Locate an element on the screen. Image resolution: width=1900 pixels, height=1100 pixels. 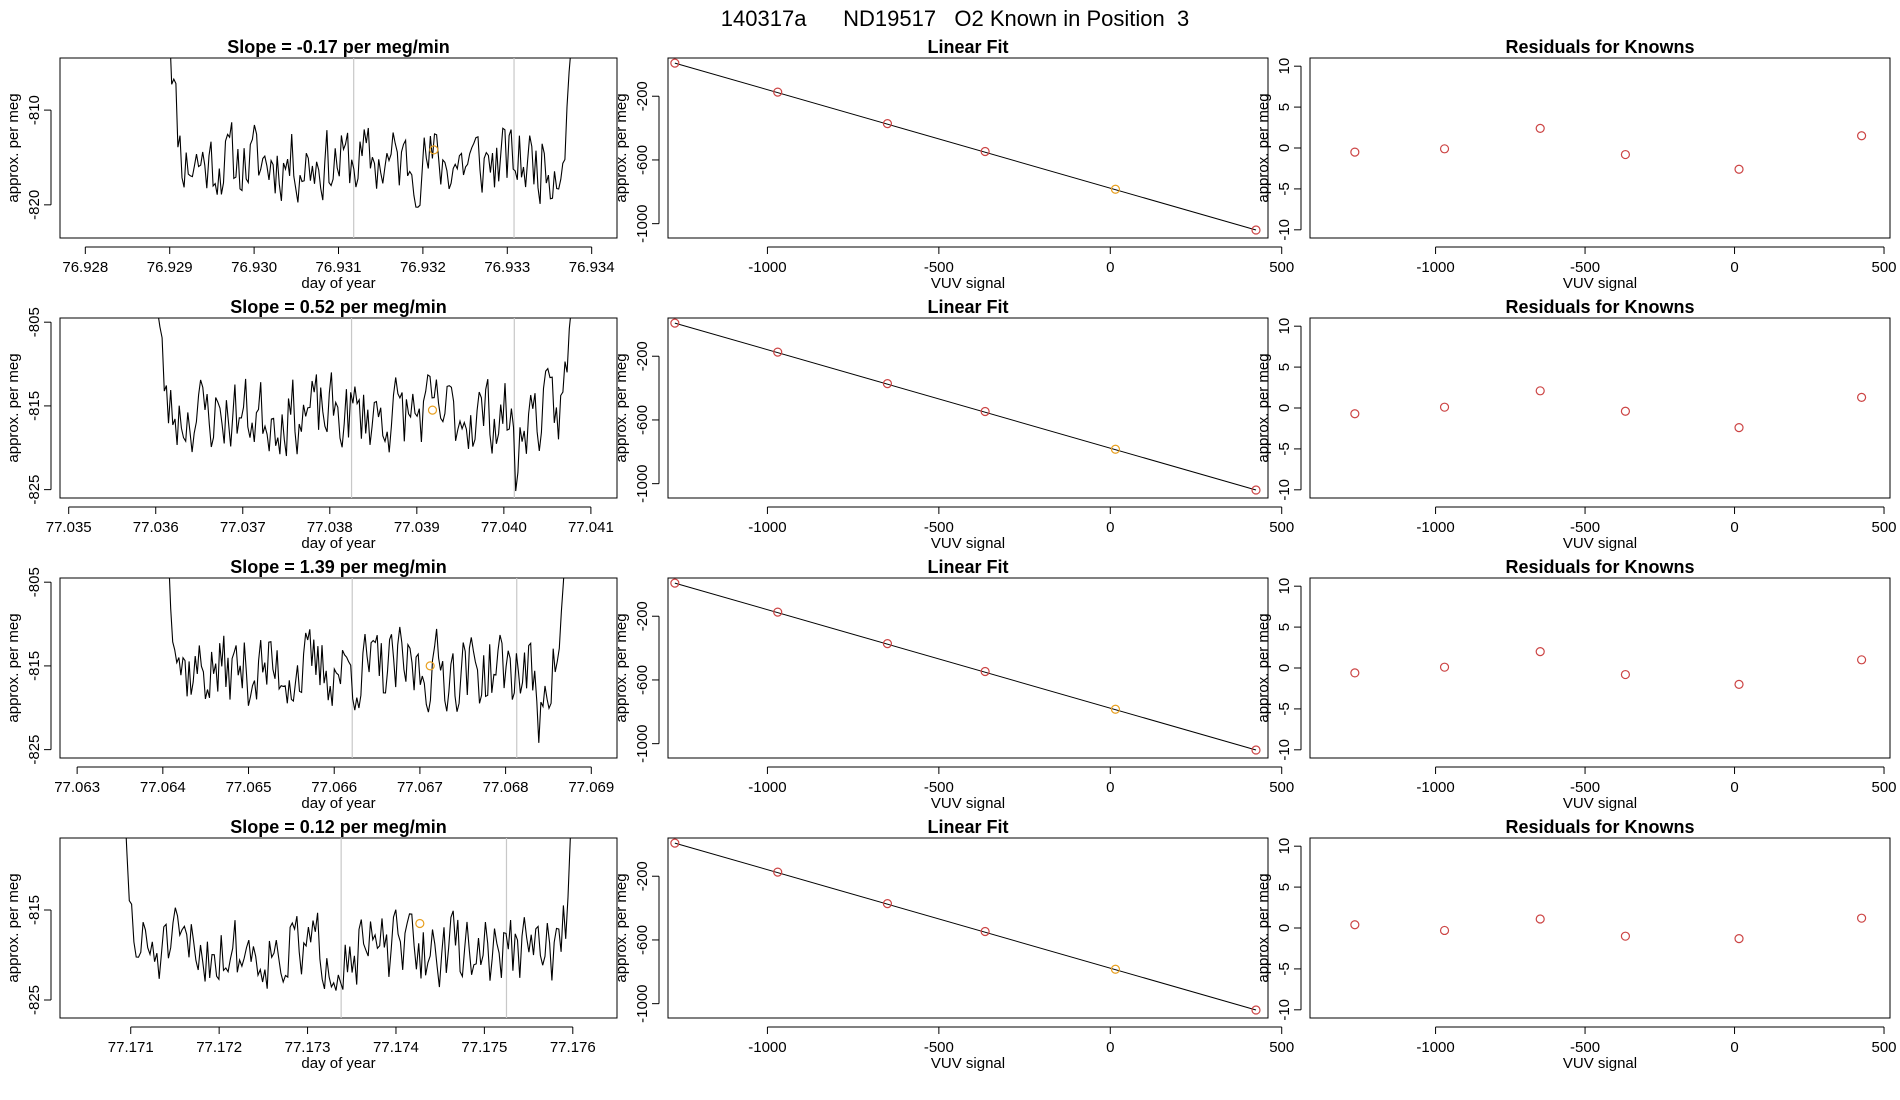
x-tick-label: 77.067 is located at coordinates (420, 787).